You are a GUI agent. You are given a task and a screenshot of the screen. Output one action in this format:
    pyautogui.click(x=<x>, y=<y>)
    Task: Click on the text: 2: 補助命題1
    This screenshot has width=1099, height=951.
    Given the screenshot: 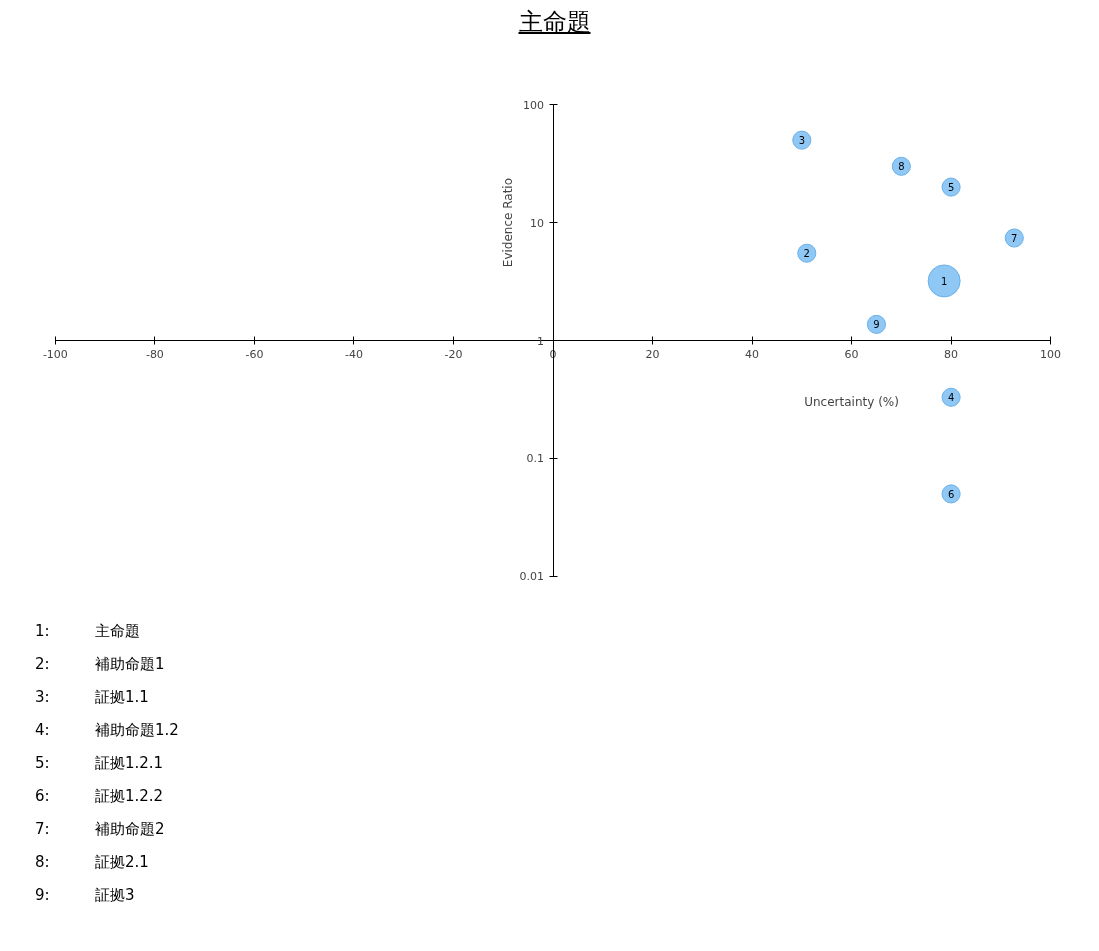 What is the action you would take?
    pyautogui.click(x=100, y=664)
    